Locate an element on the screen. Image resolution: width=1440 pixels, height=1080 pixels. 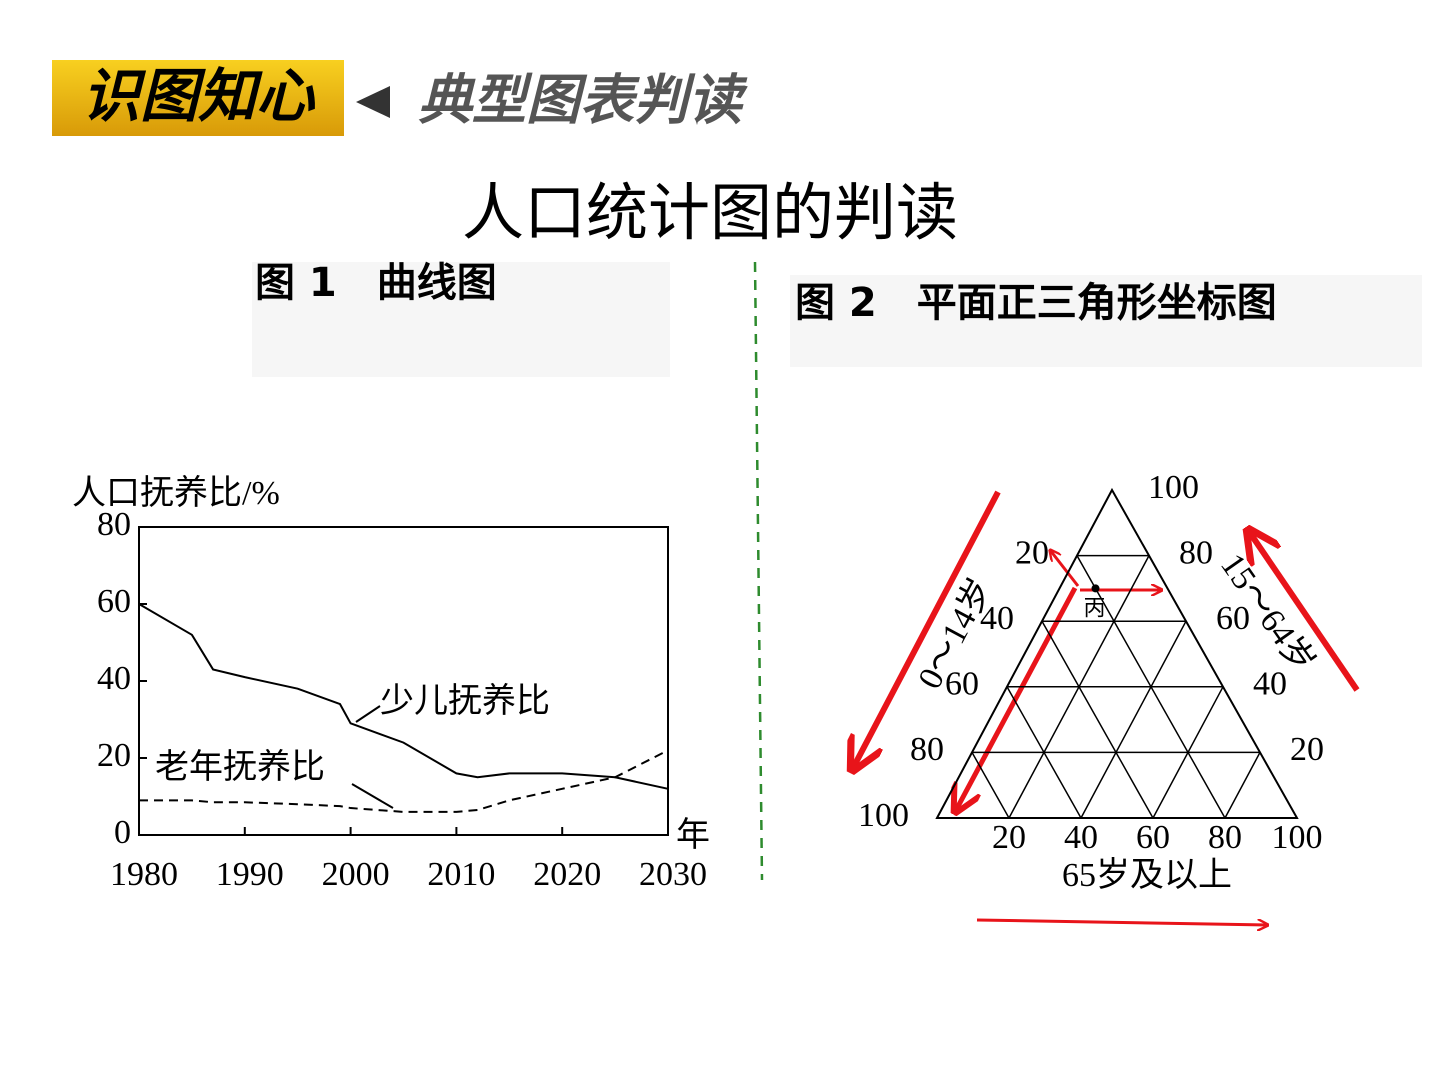
y-tick-label: 60 is located at coordinates (114, 601).